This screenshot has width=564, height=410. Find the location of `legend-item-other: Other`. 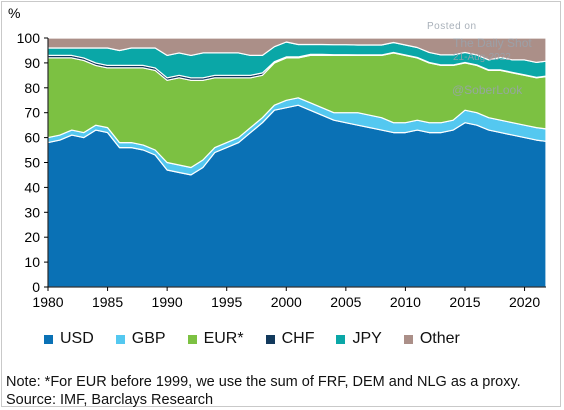

legend-item-other: Other is located at coordinates (431, 339).